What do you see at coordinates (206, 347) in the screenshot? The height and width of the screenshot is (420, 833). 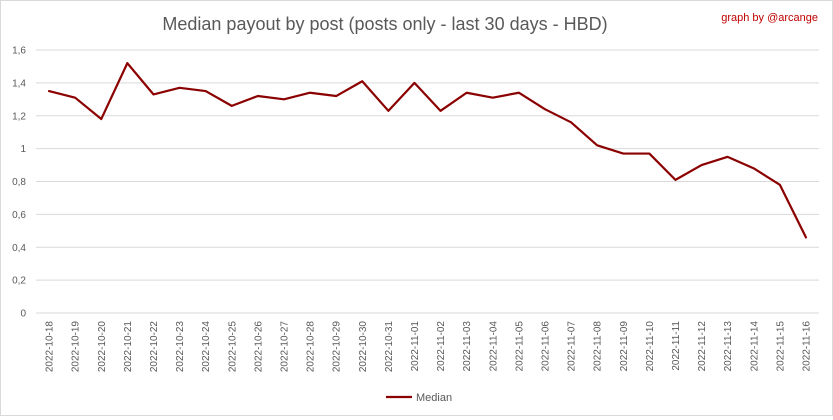 I see `x-tick-label: 2022-10-24` at bounding box center [206, 347].